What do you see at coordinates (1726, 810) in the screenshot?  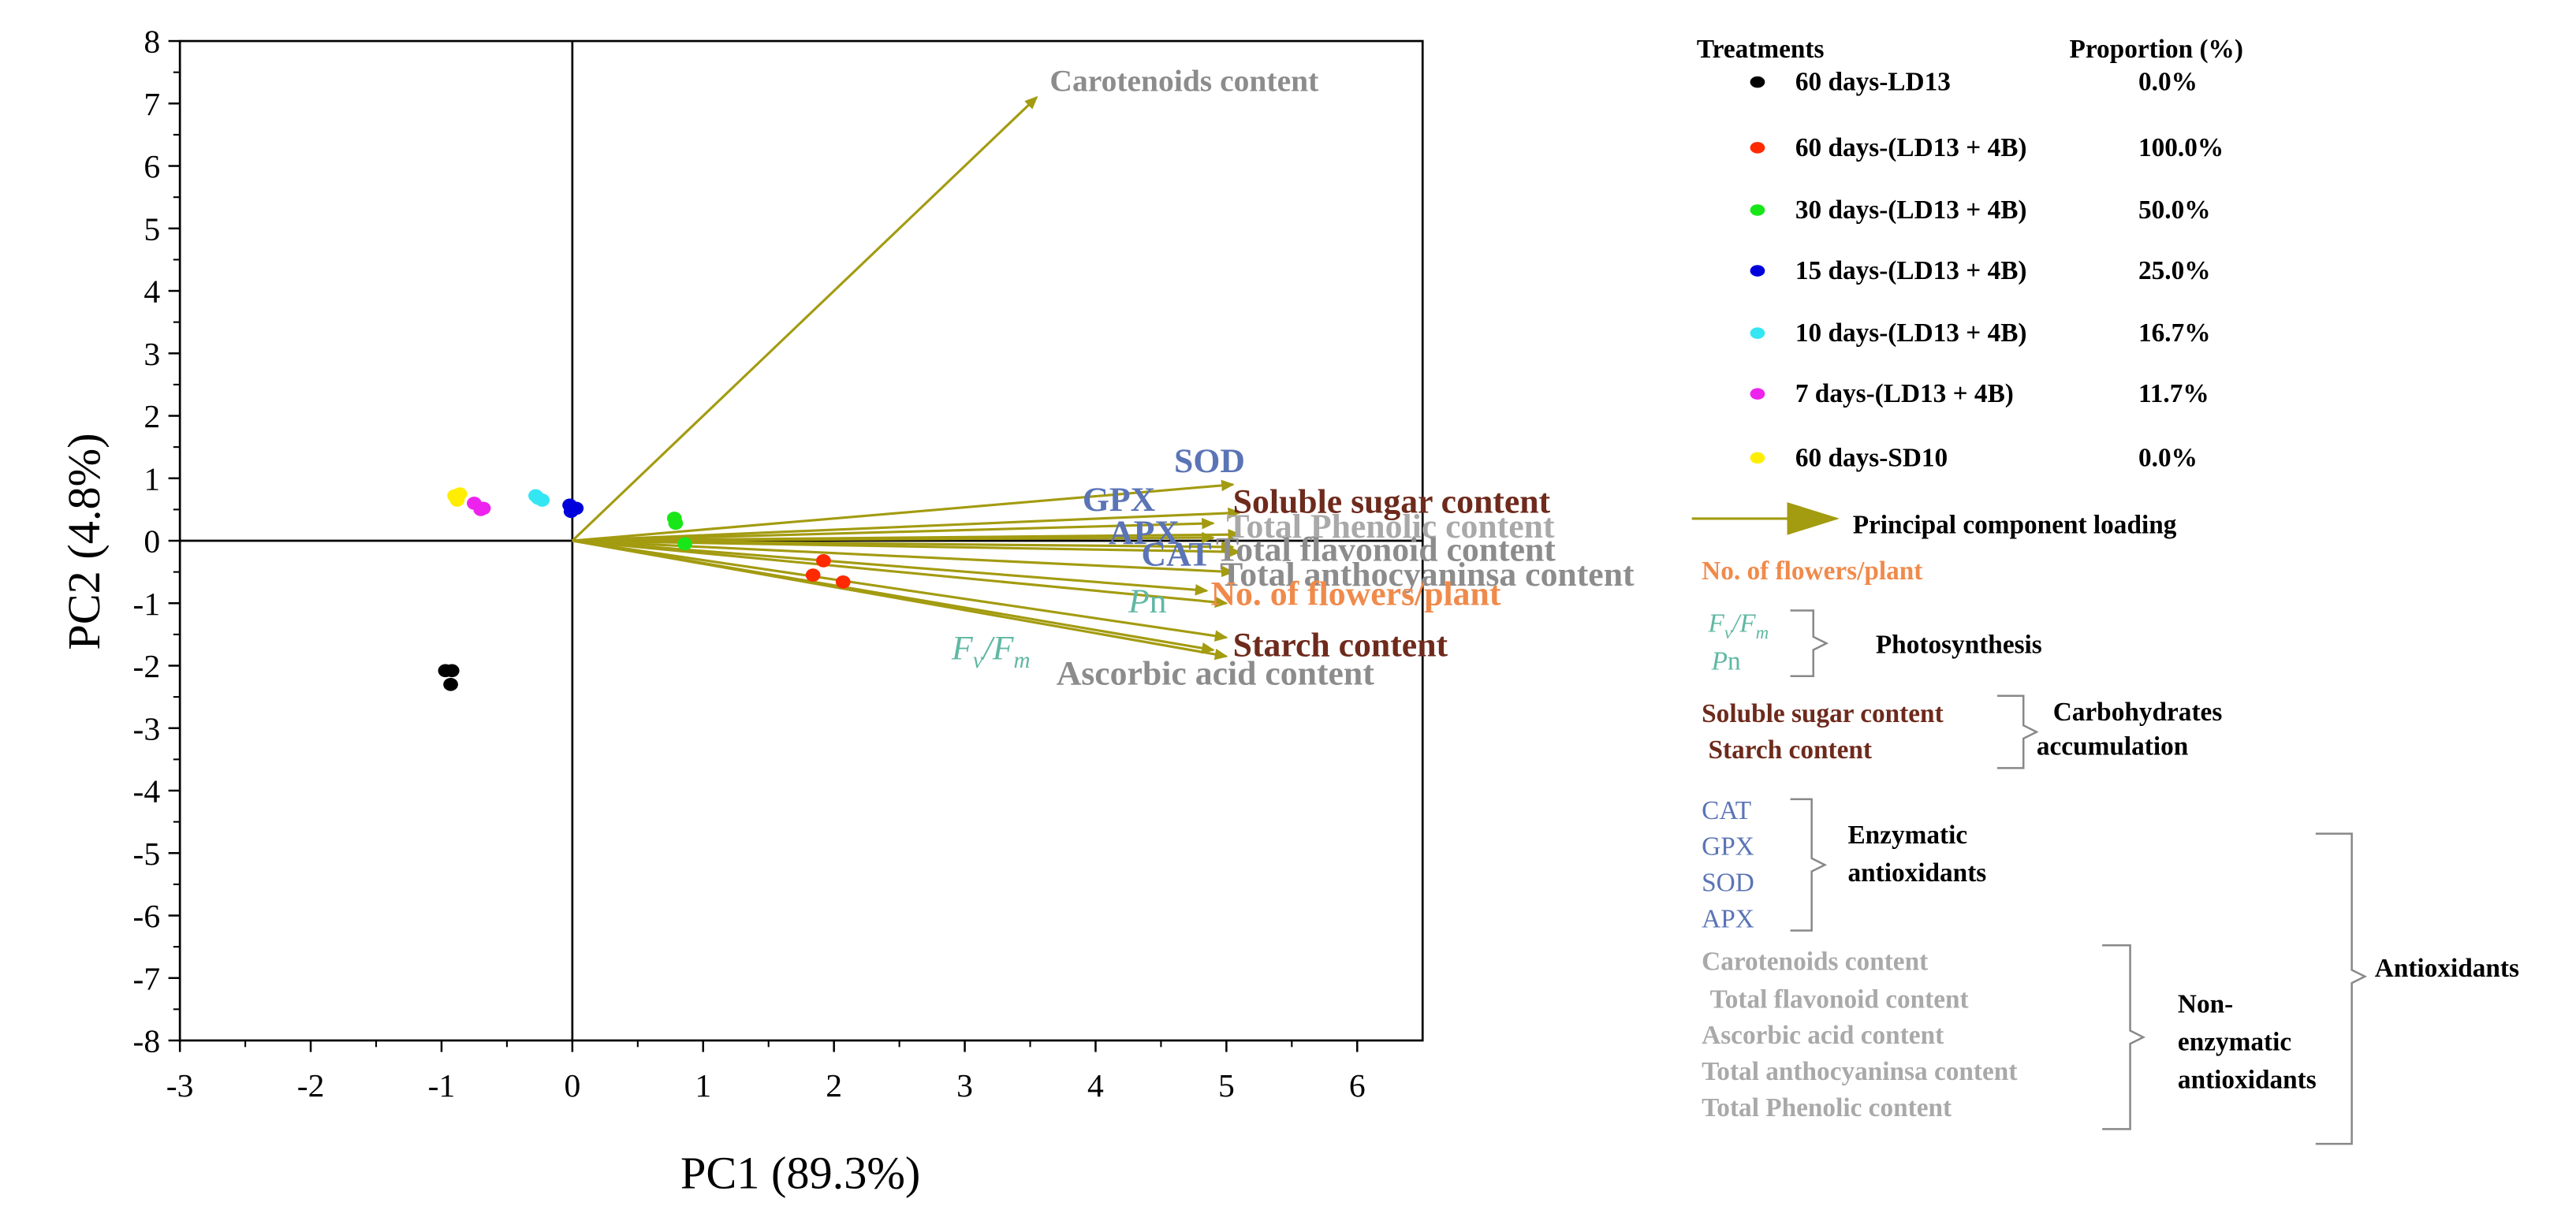 I see `legend-cat: CAT` at bounding box center [1726, 810].